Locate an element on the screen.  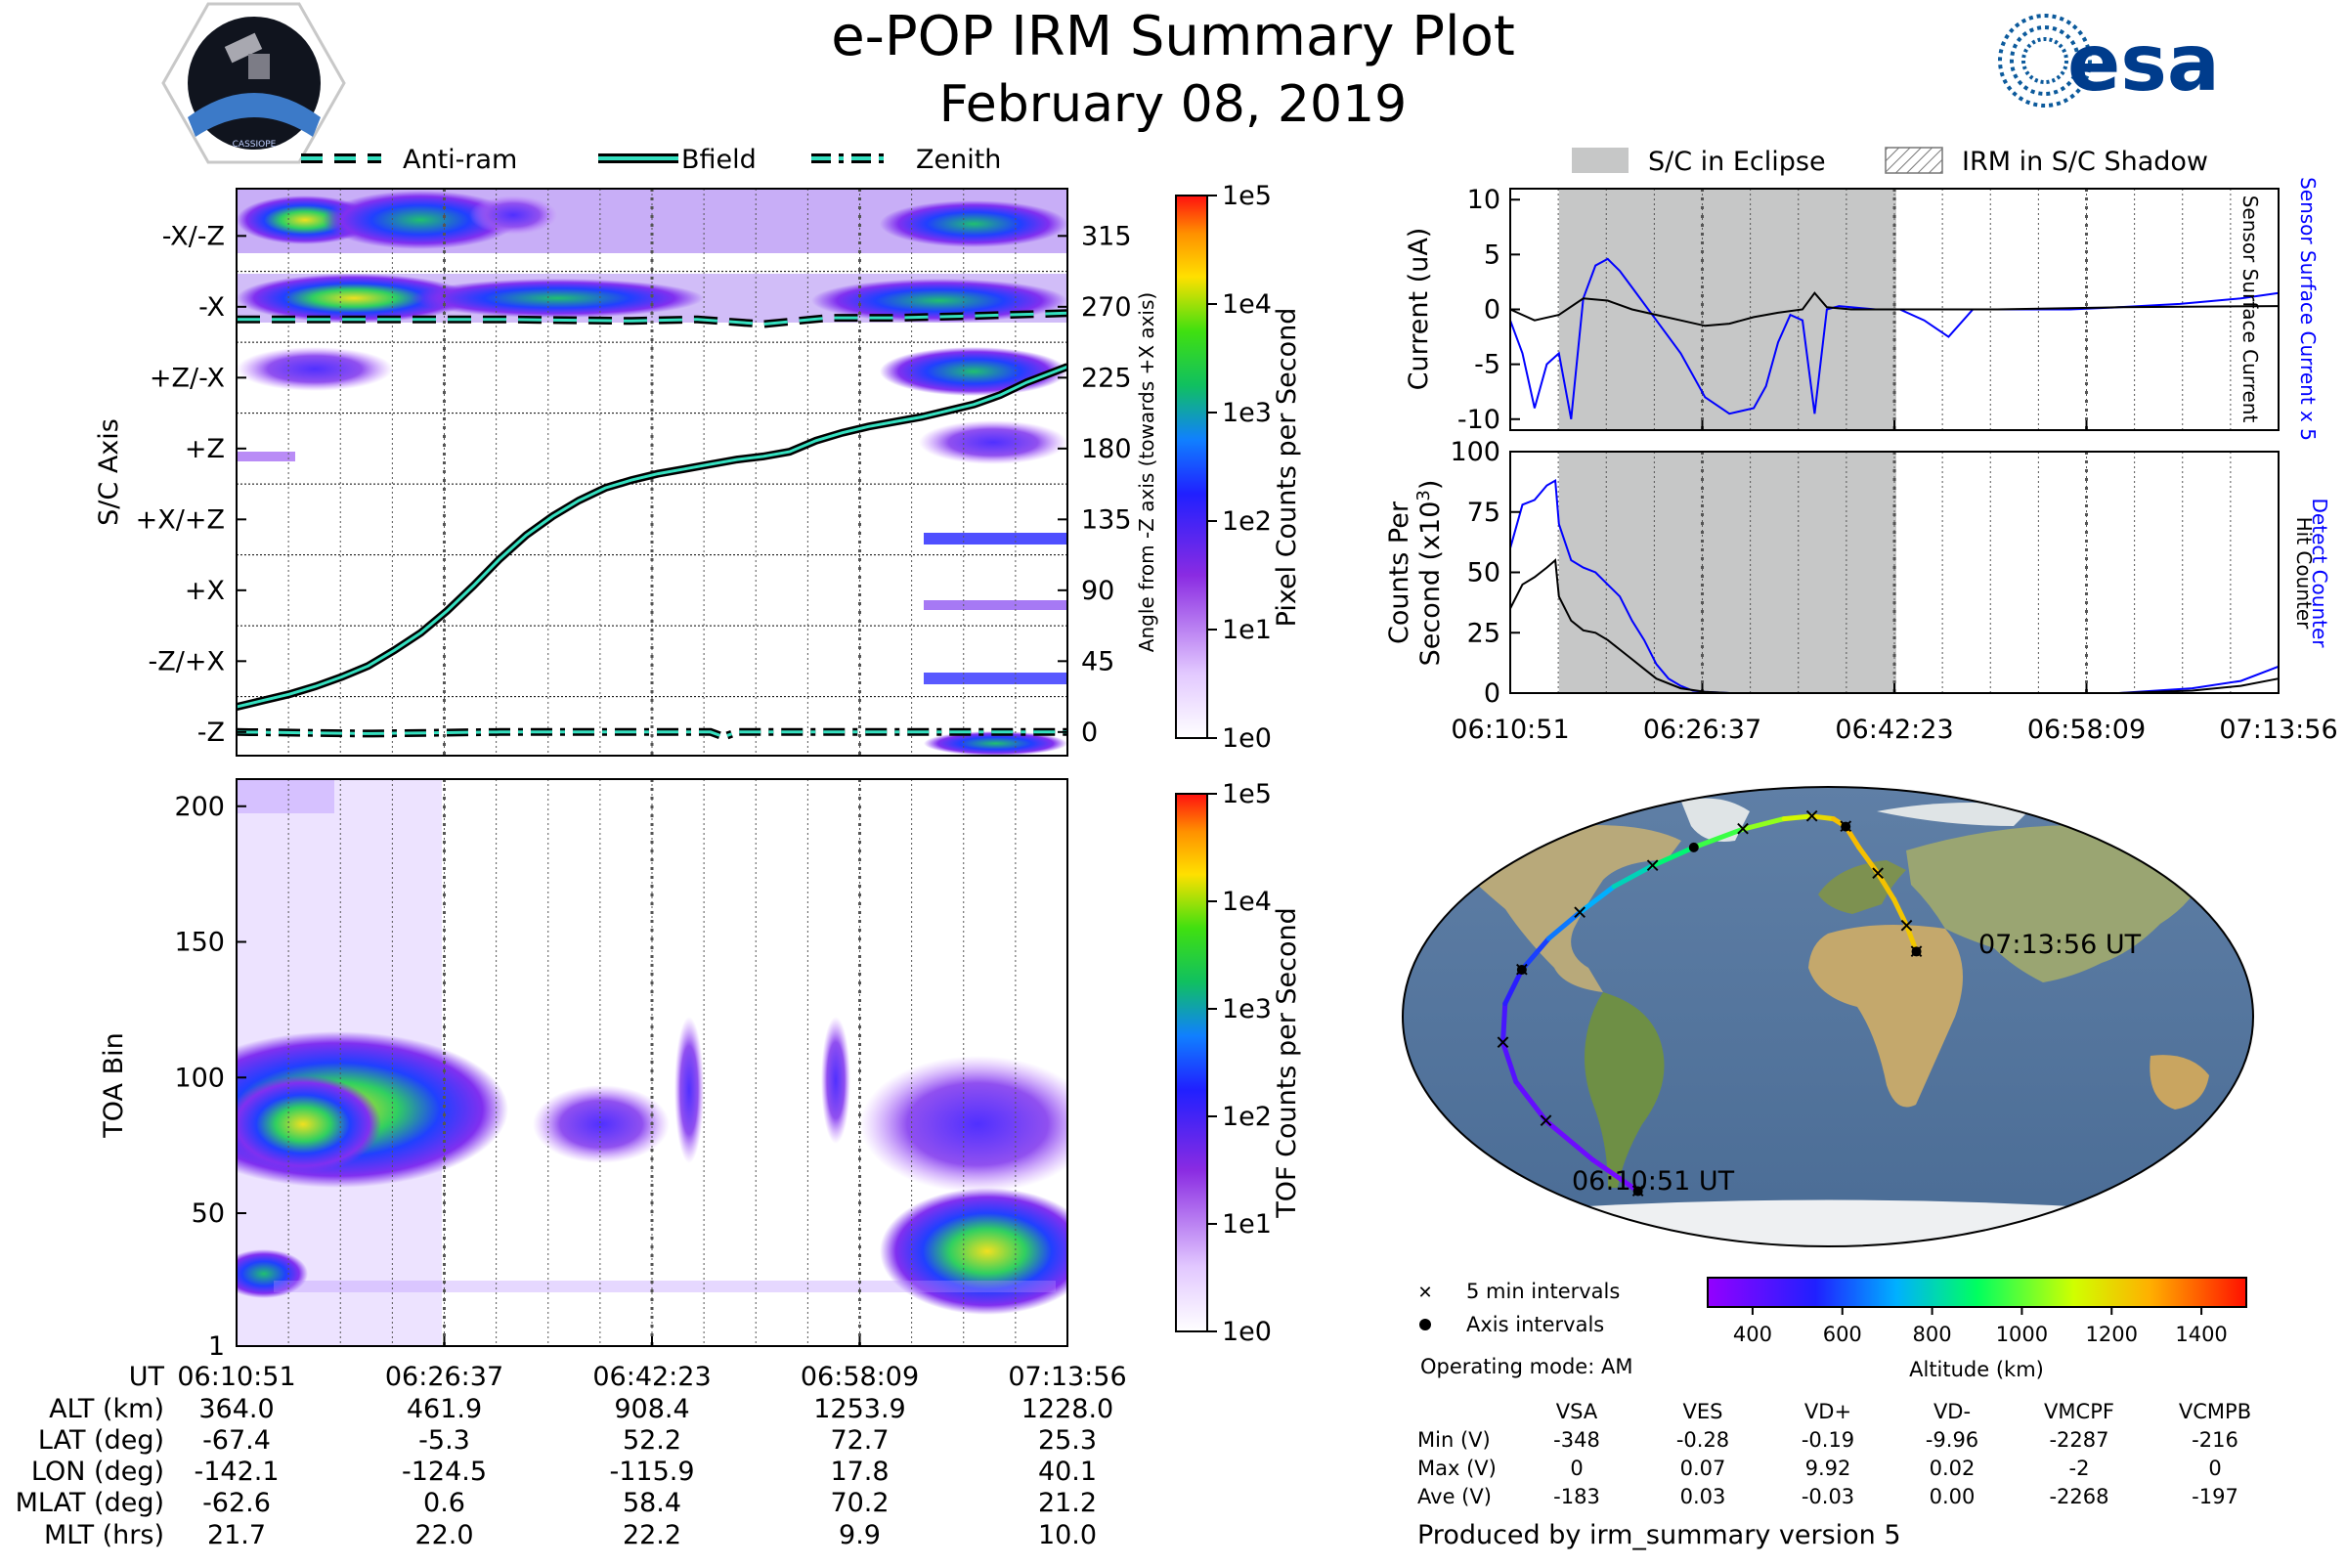
toa-ticks: 200 150 100 50 1 is located at coordinates (621, 1077).